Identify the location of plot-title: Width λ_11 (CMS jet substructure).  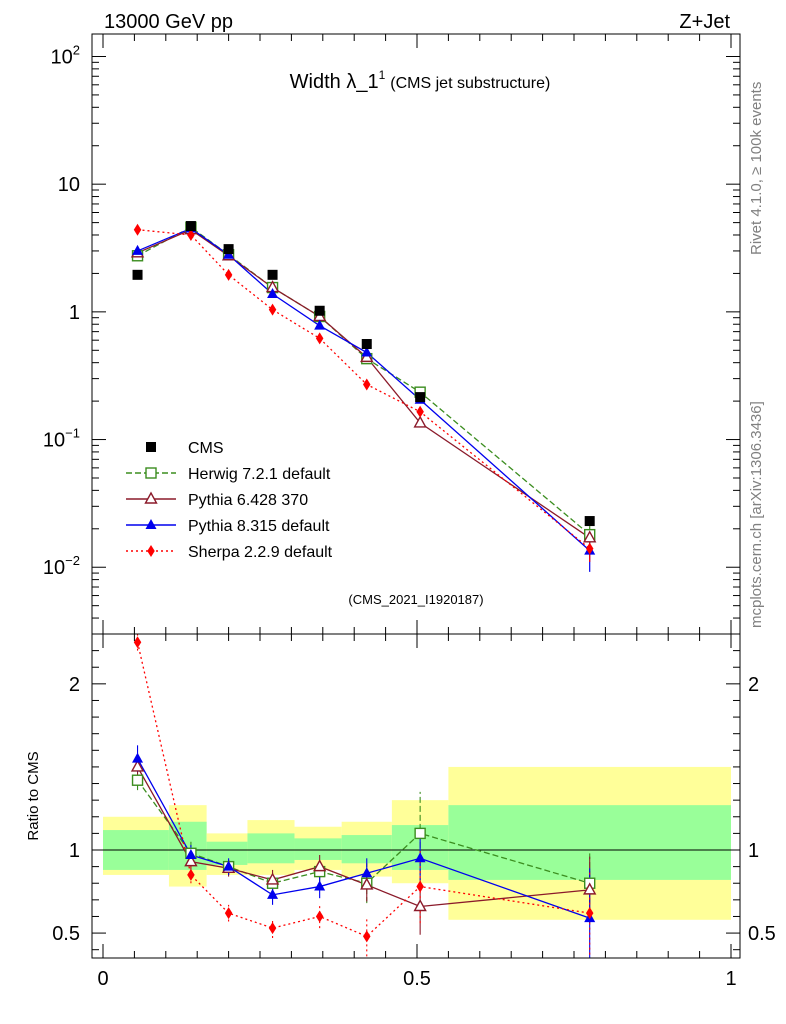
(420, 80).